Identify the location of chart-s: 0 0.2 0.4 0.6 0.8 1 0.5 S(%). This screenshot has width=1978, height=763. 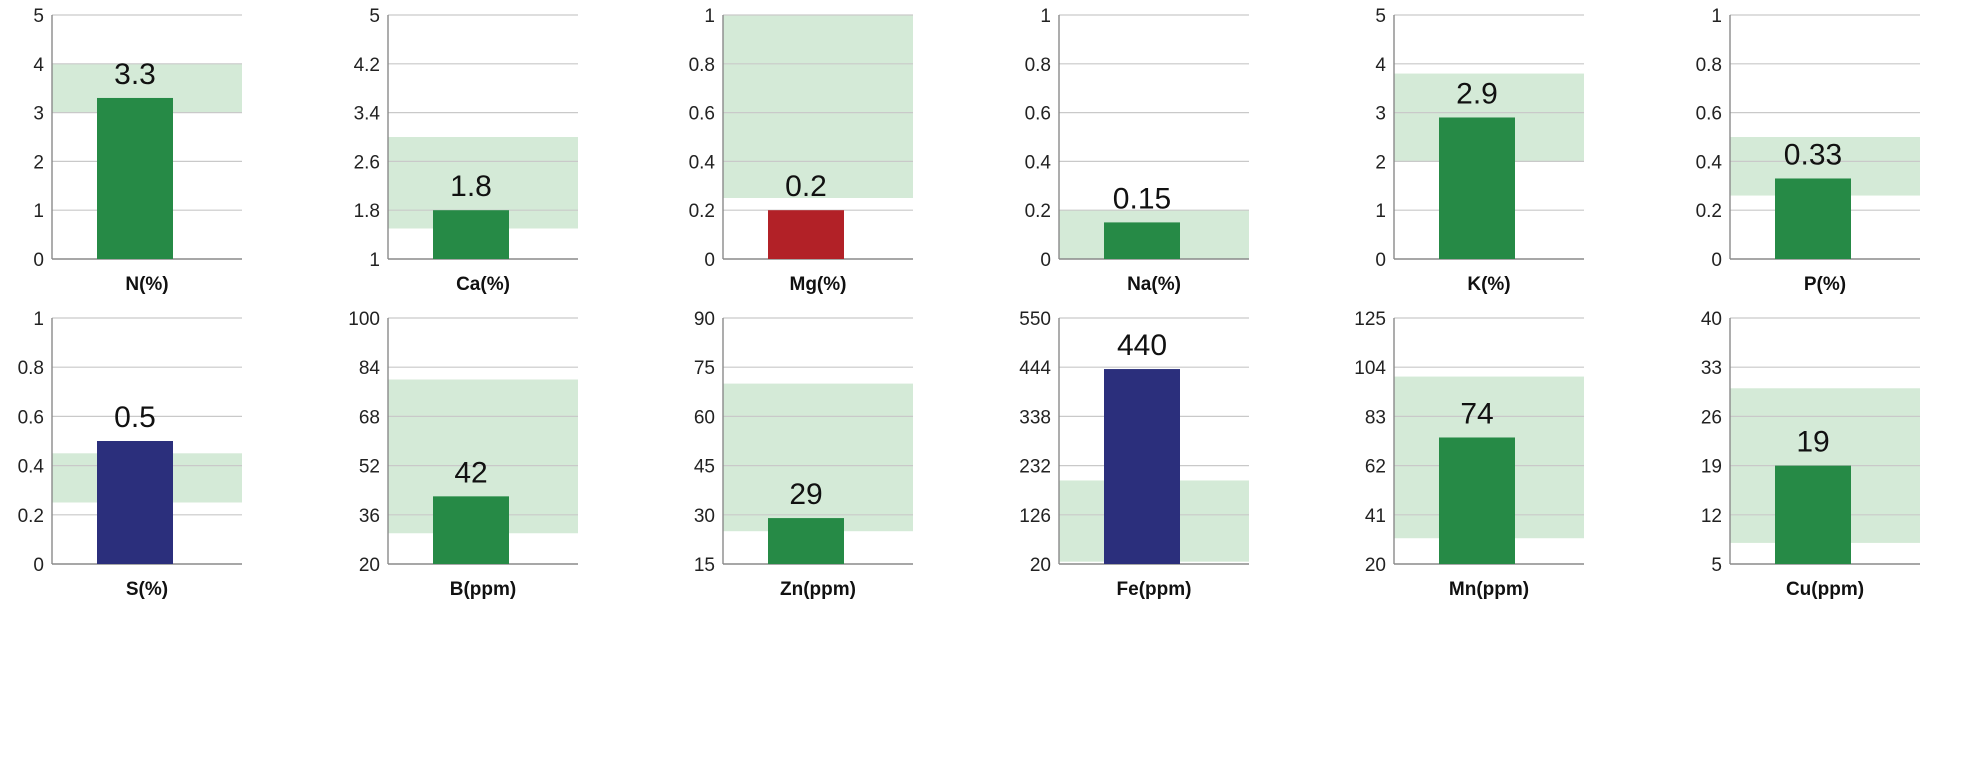
(130, 454).